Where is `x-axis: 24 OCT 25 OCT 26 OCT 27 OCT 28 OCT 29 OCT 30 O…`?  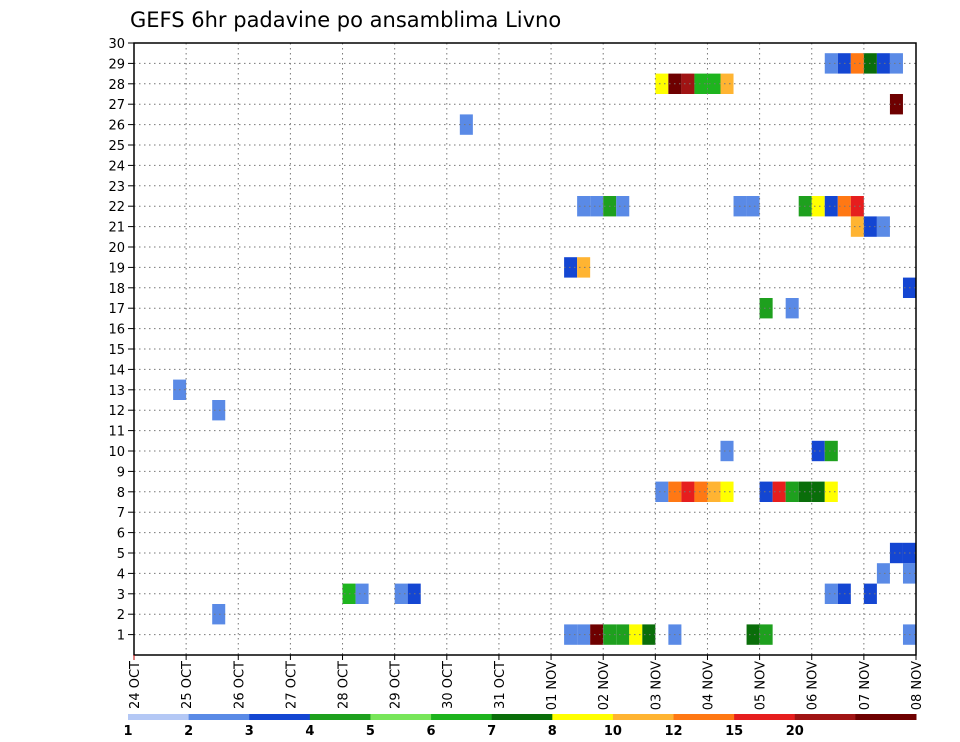 x-axis: 24 OCT 25 OCT 26 OCT 27 OCT 28 OCT 29 OCT 30 O… is located at coordinates (526, 682).